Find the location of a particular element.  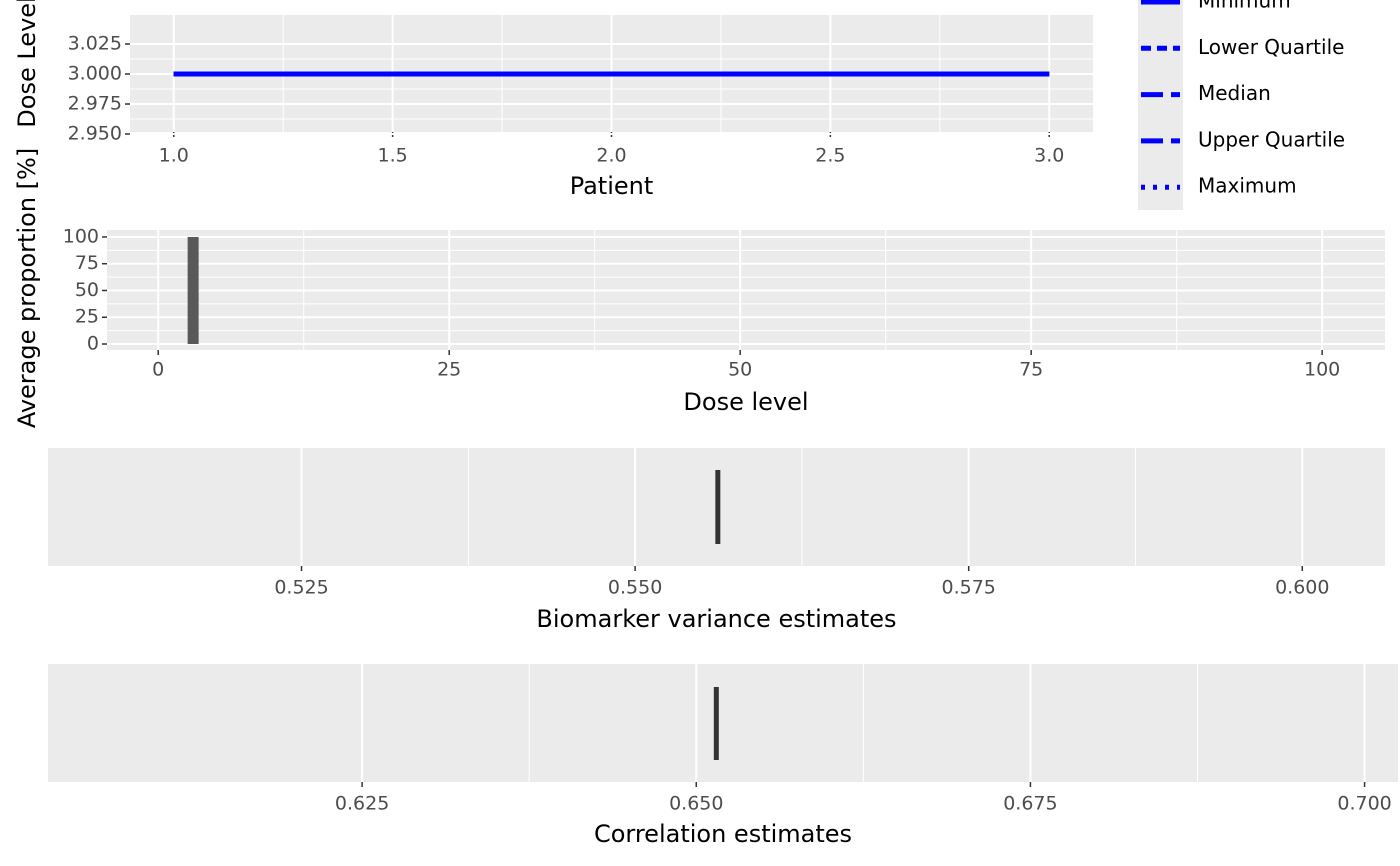

x-axis-title: Biomarker variance estimates is located at coordinates (716, 619).